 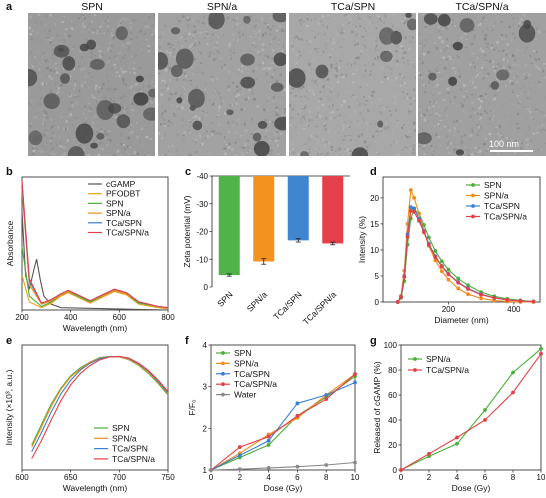 I want to click on chart-g-frame, so click(x=471, y=407).